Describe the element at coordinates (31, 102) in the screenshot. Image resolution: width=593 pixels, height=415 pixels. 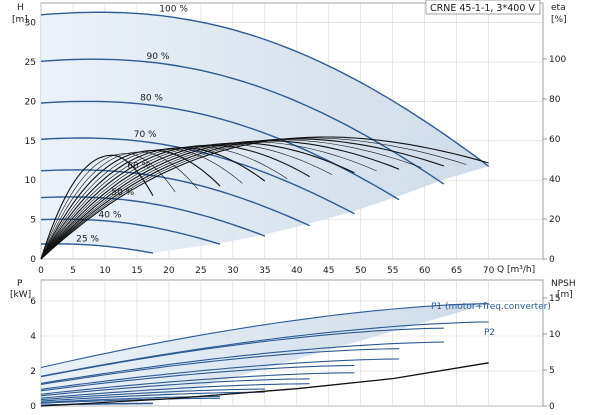
I see `y-tick-label: 20` at that location.